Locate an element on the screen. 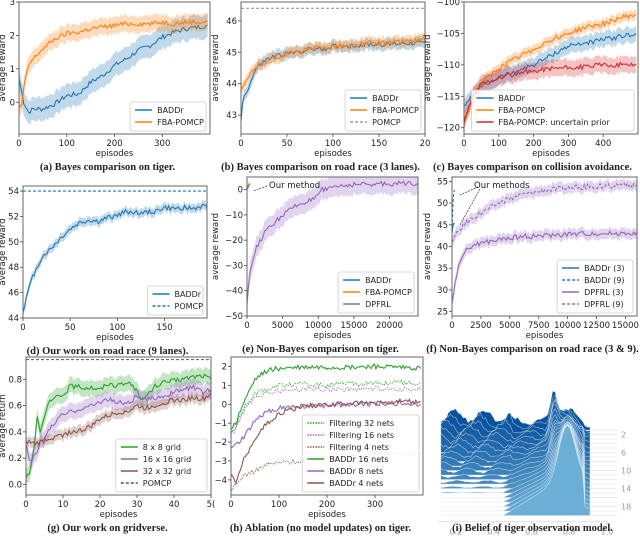  series-band-fba-pomcp is located at coordinates (333, 64).